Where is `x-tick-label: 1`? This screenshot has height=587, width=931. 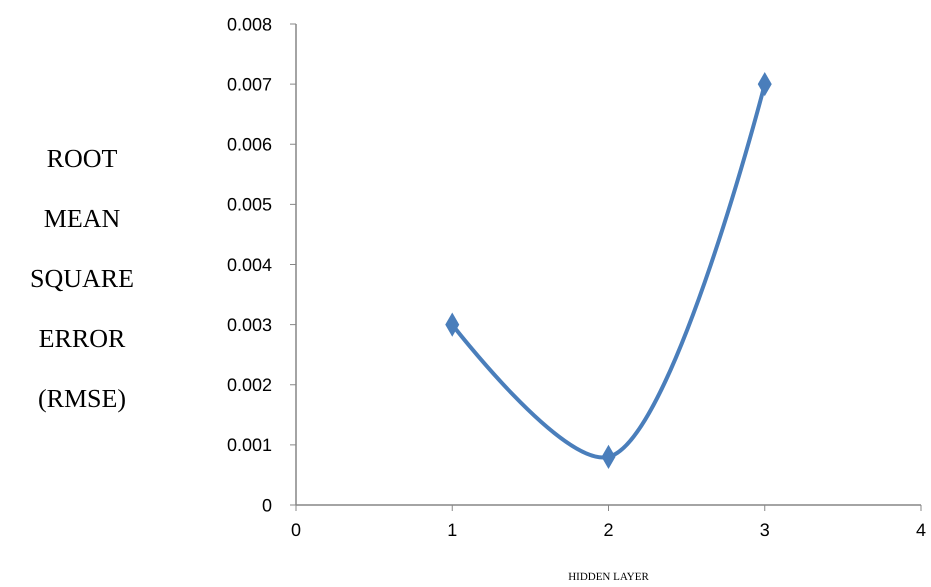 x-tick-label: 1 is located at coordinates (452, 530).